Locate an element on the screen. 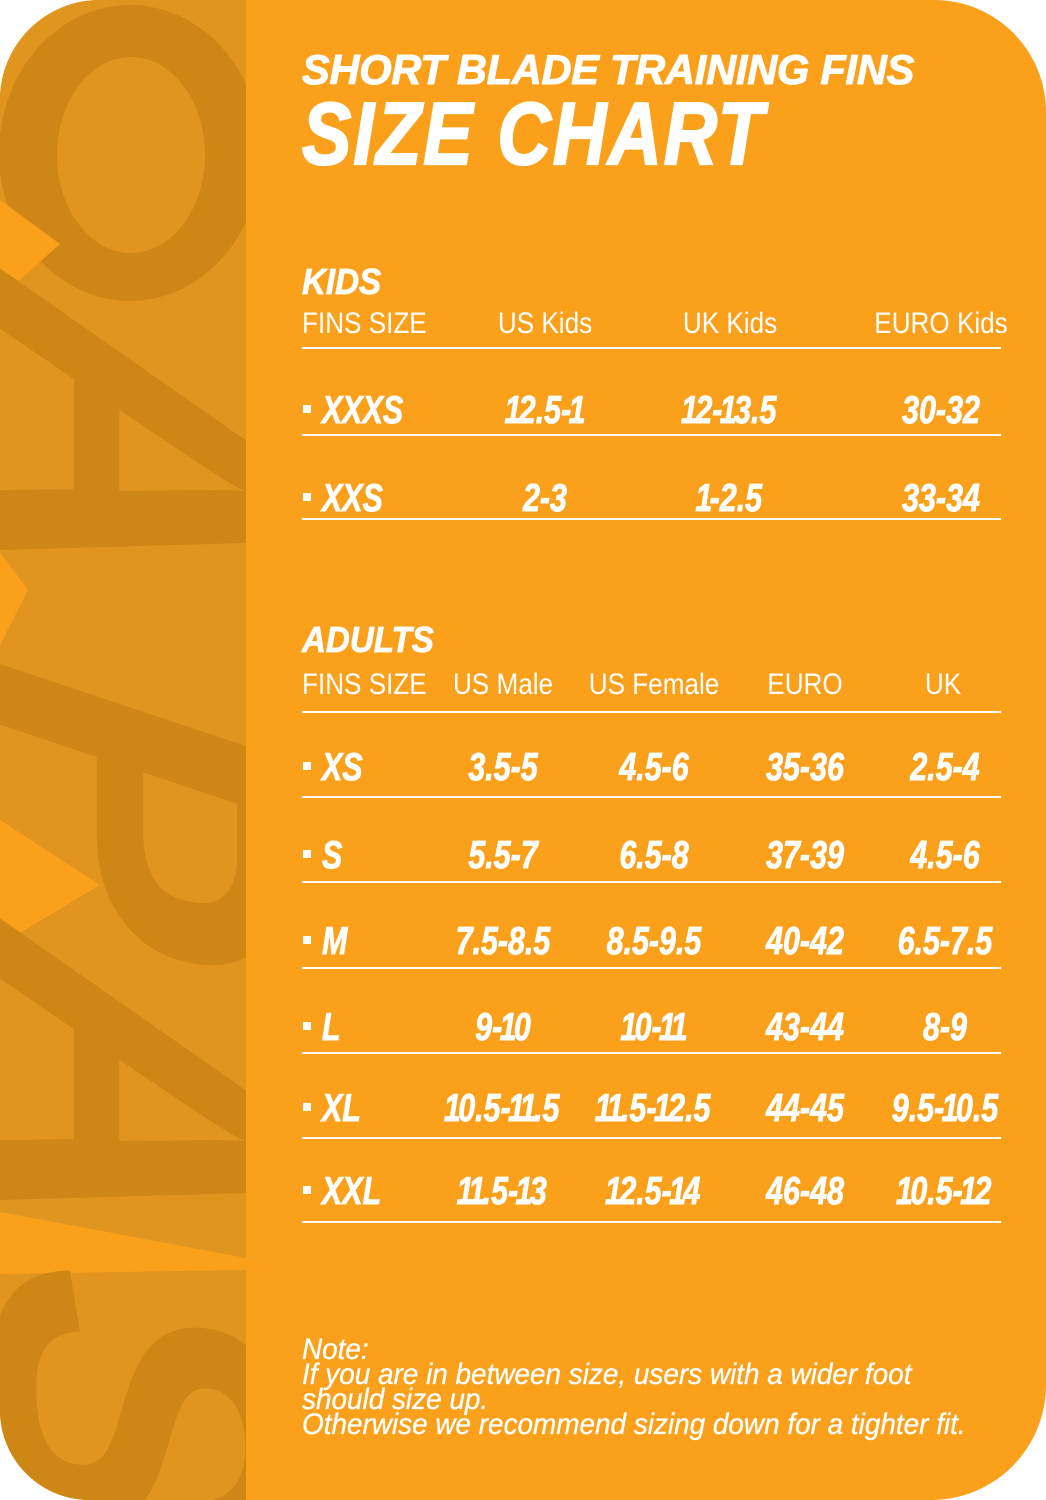 The width and height of the screenshot is (1046, 1500). svg-text: P is located at coordinates (123, 816).